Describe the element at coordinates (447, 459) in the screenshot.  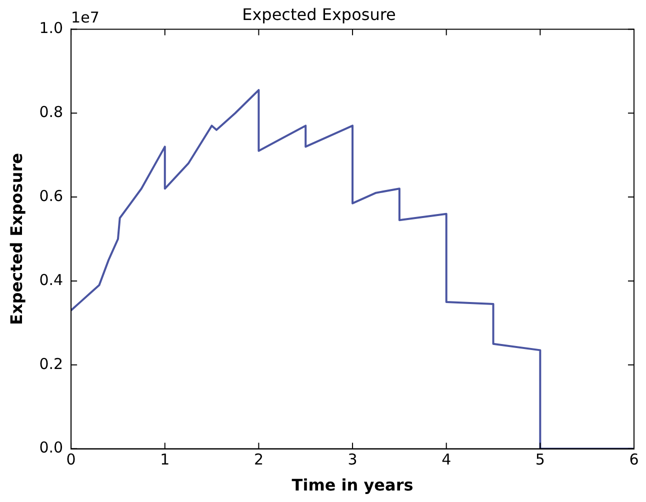
I see `x-tick-label: 4` at that location.